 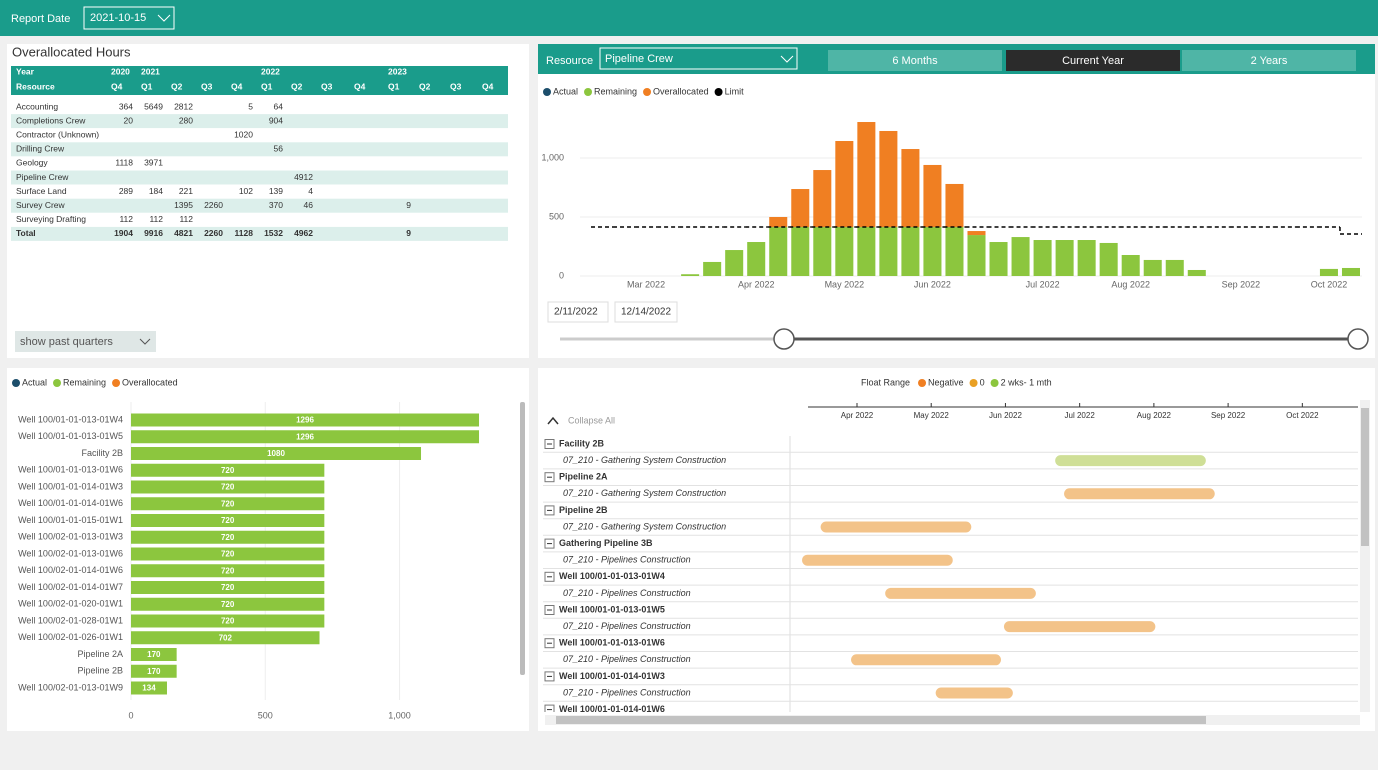 What do you see at coordinates (70, 570) in the screenshot?
I see `y-tick-label: Well 100/02-01-014-01W6` at bounding box center [70, 570].